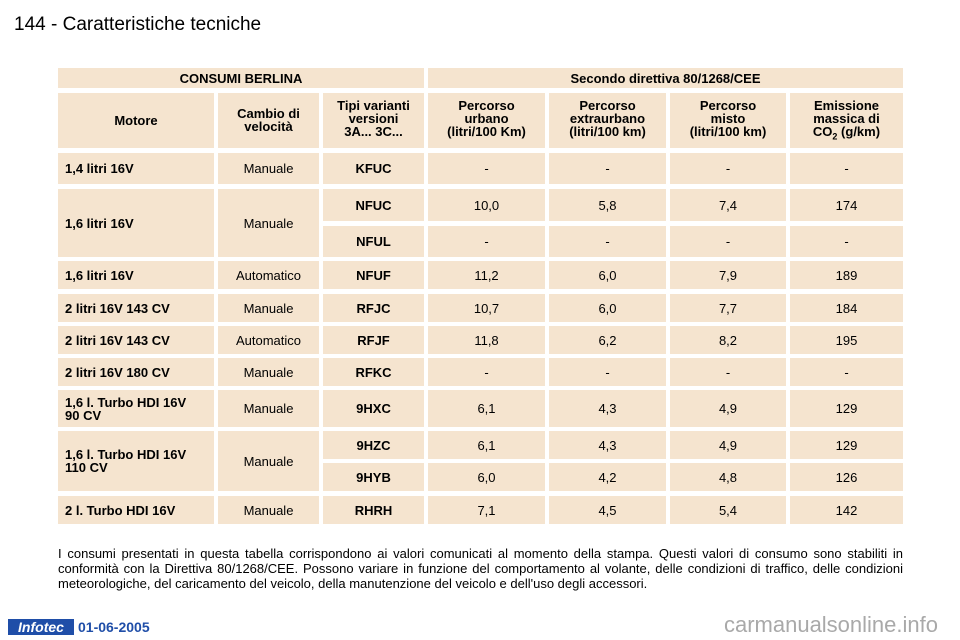 The width and height of the screenshot is (960, 640). Describe the element at coordinates (114, 627) in the screenshot. I see `footer-date: 01-06-2005` at that location.